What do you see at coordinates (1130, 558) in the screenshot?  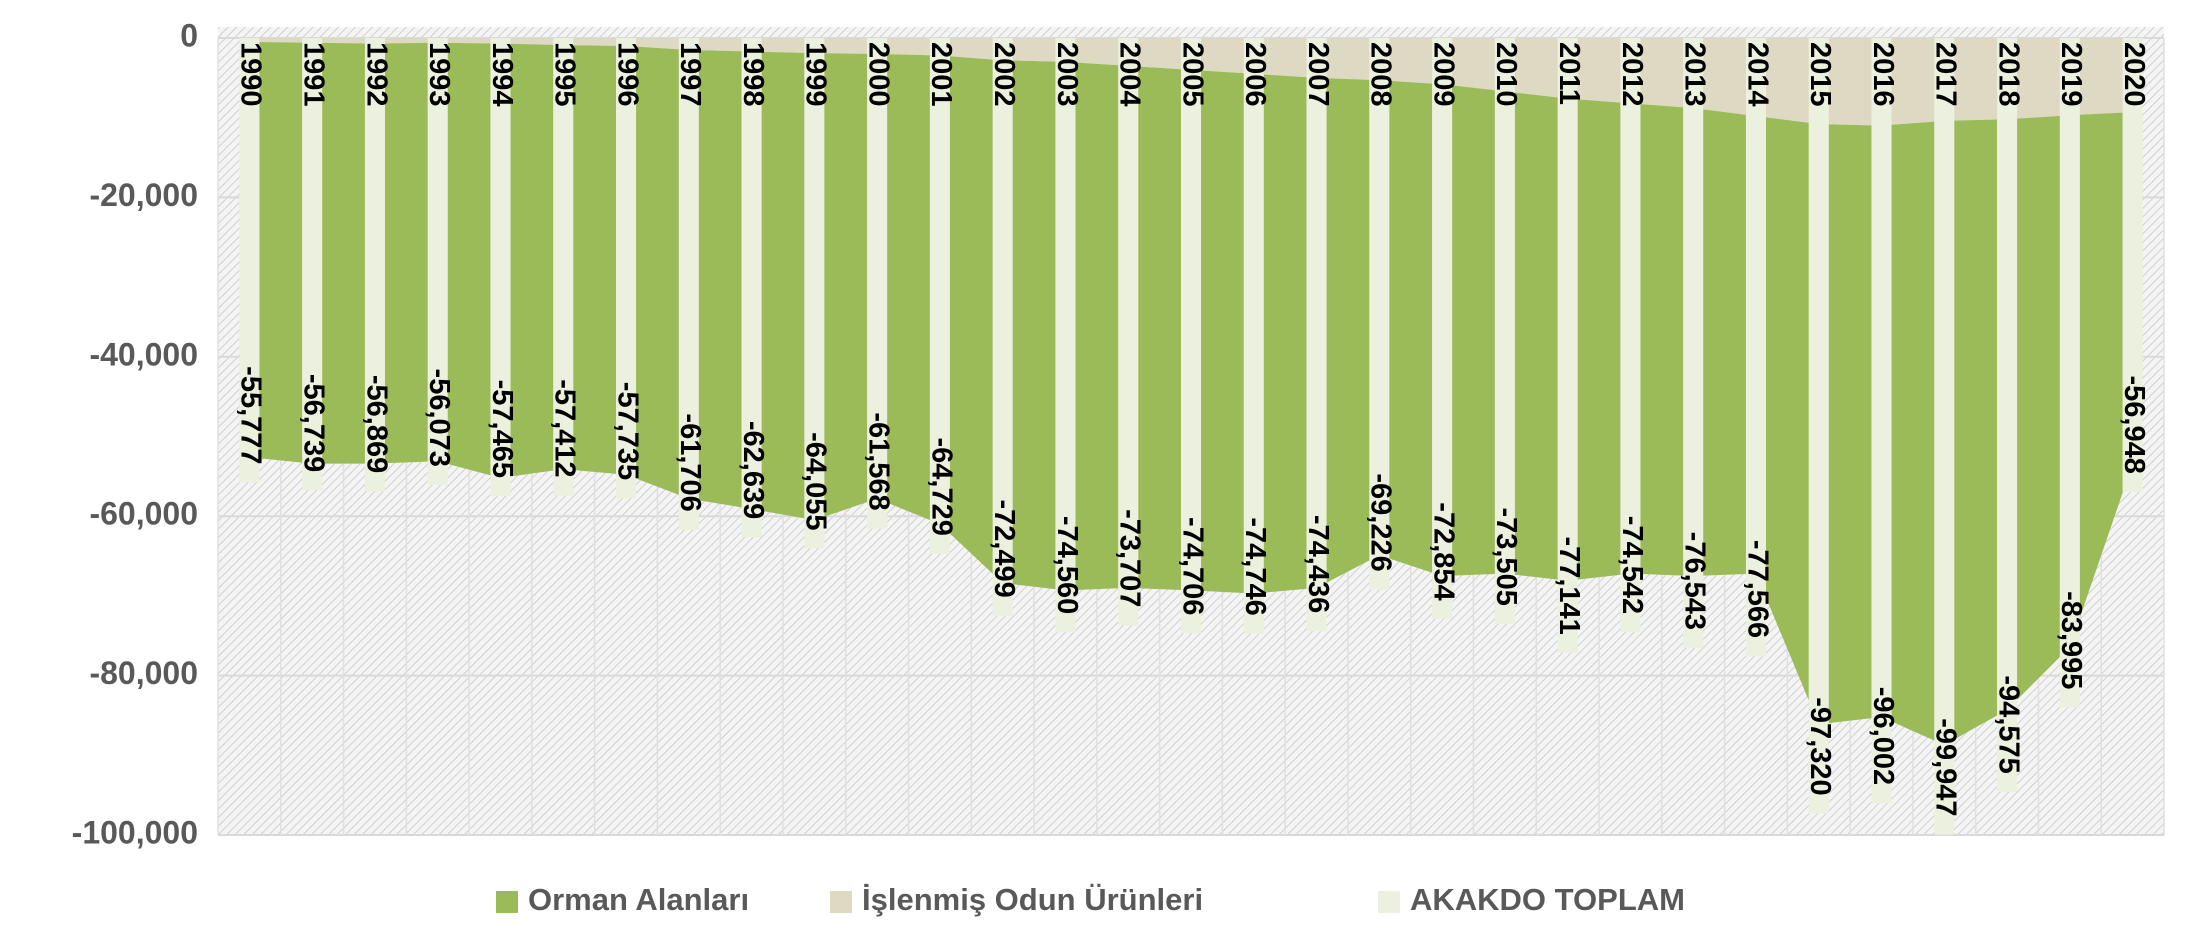 I see `data-label: -73,707` at bounding box center [1130, 558].